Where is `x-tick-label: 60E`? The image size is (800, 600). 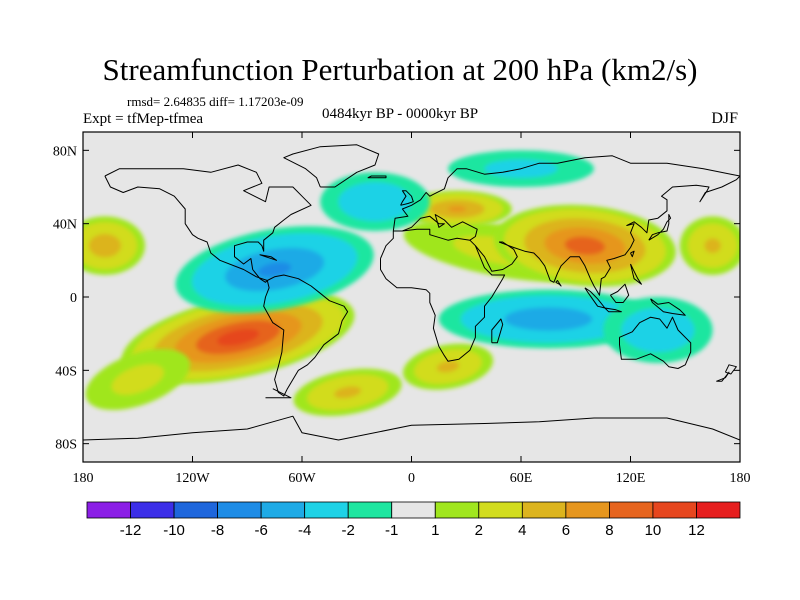
x-tick-label: 60E is located at coordinates (521, 478).